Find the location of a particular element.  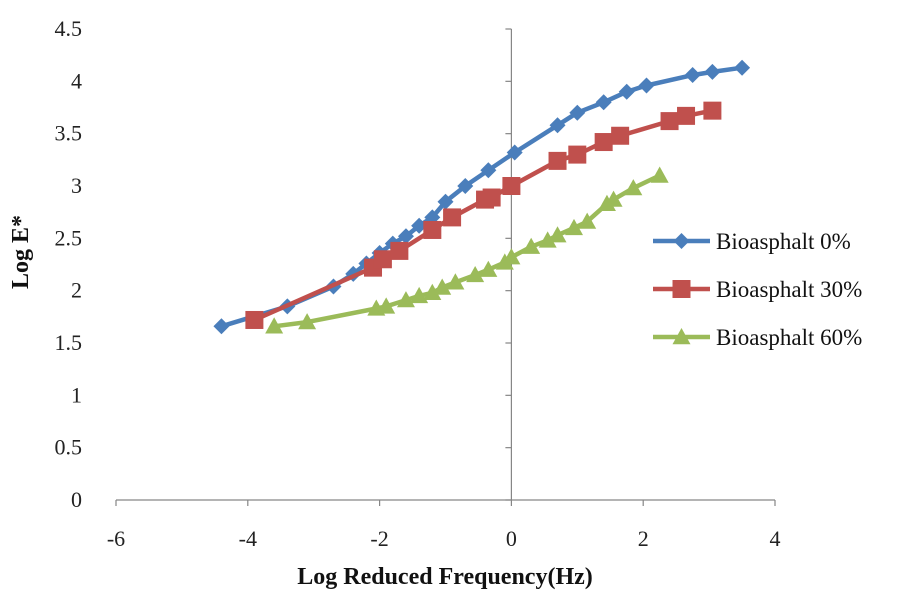

y-tick-label: 4.5 is located at coordinates (69, 28).